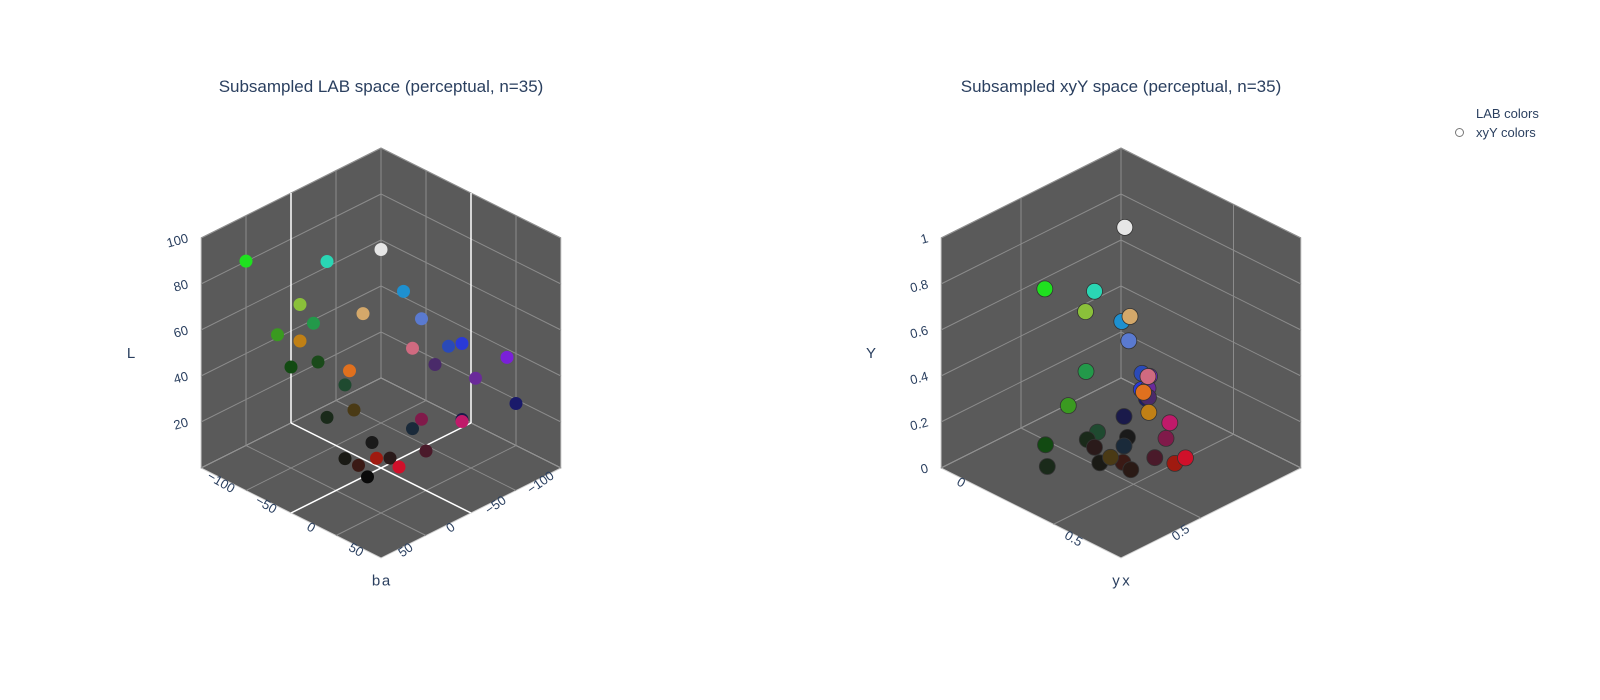 The height and width of the screenshot is (700, 1600). Describe the element at coordinates (918, 377) in the screenshot. I see `z-tick-label: 0.4` at that location.